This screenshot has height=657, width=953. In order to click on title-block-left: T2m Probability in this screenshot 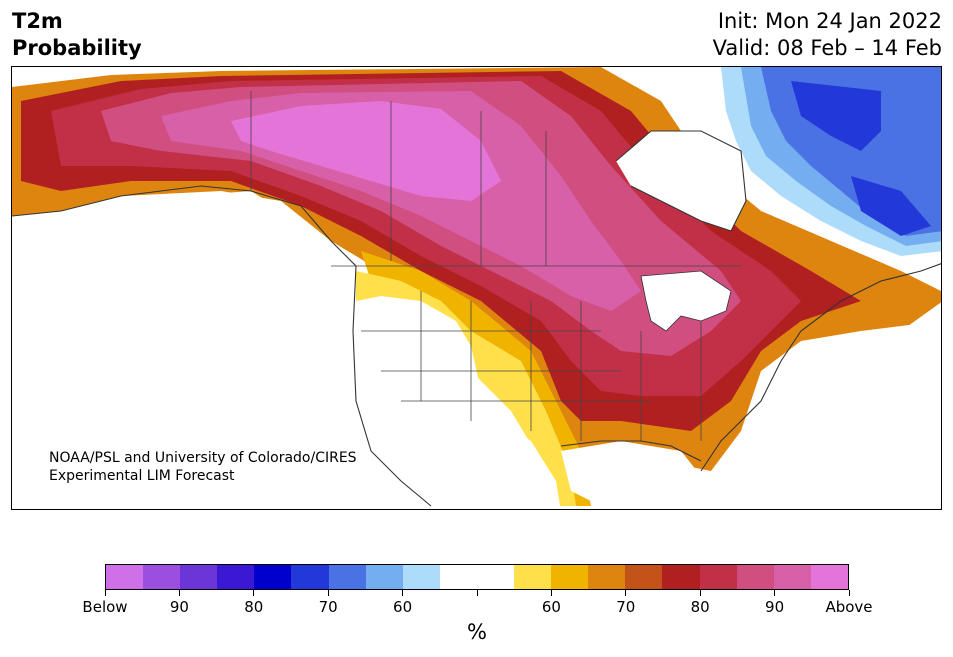, I will do `click(77, 35)`.